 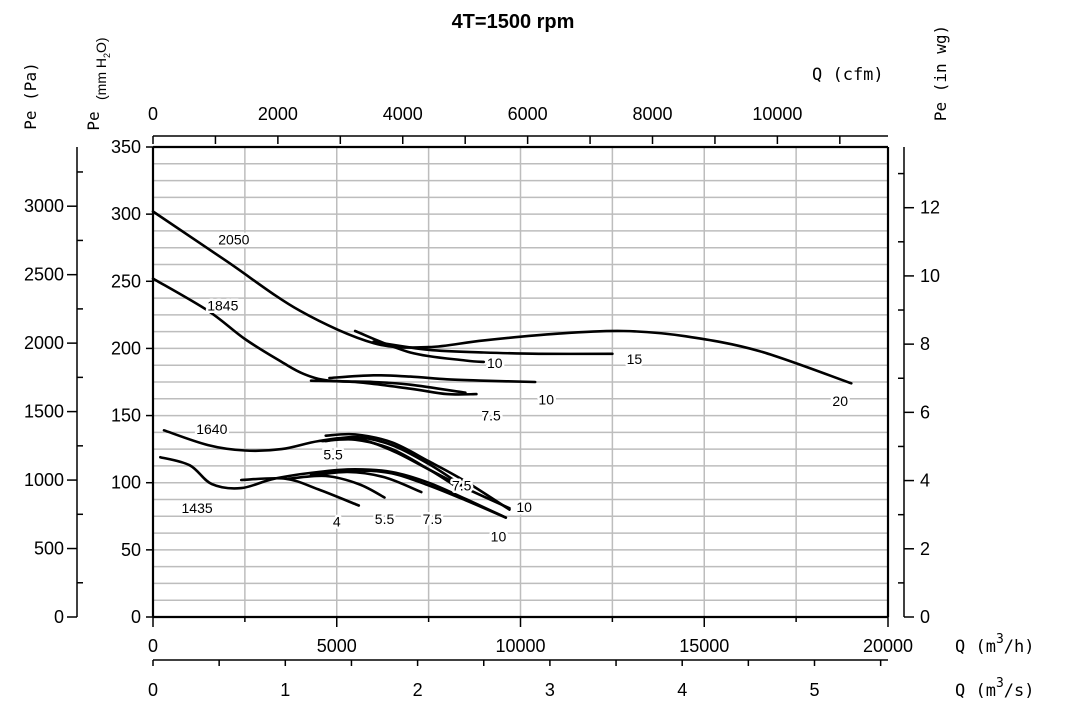 What do you see at coordinates (337, 646) in the screenshot?
I see `tick-label-m3h: 5000` at bounding box center [337, 646].